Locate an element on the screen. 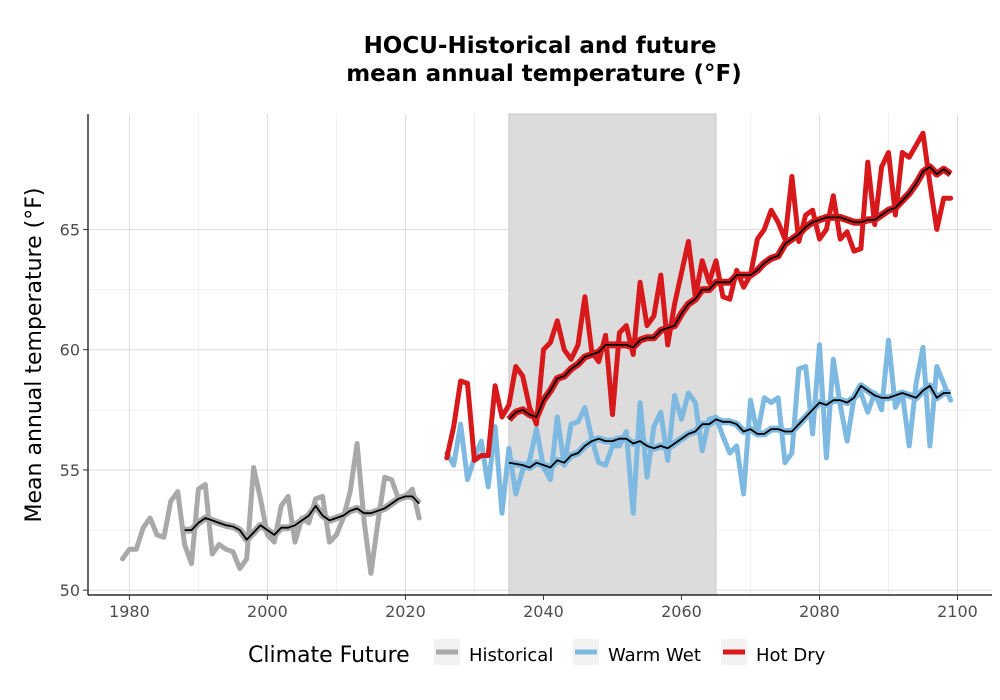 This screenshot has width=1000, height=700. legend-label-historical: Historical is located at coordinates (511, 655).